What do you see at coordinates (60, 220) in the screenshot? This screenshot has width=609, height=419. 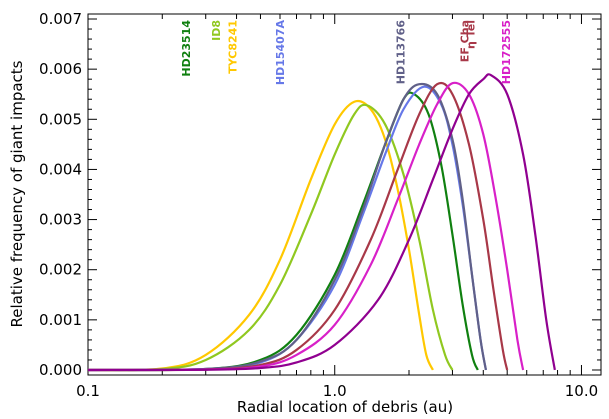 I see `y-tick-label: 0.003` at bounding box center [60, 220].